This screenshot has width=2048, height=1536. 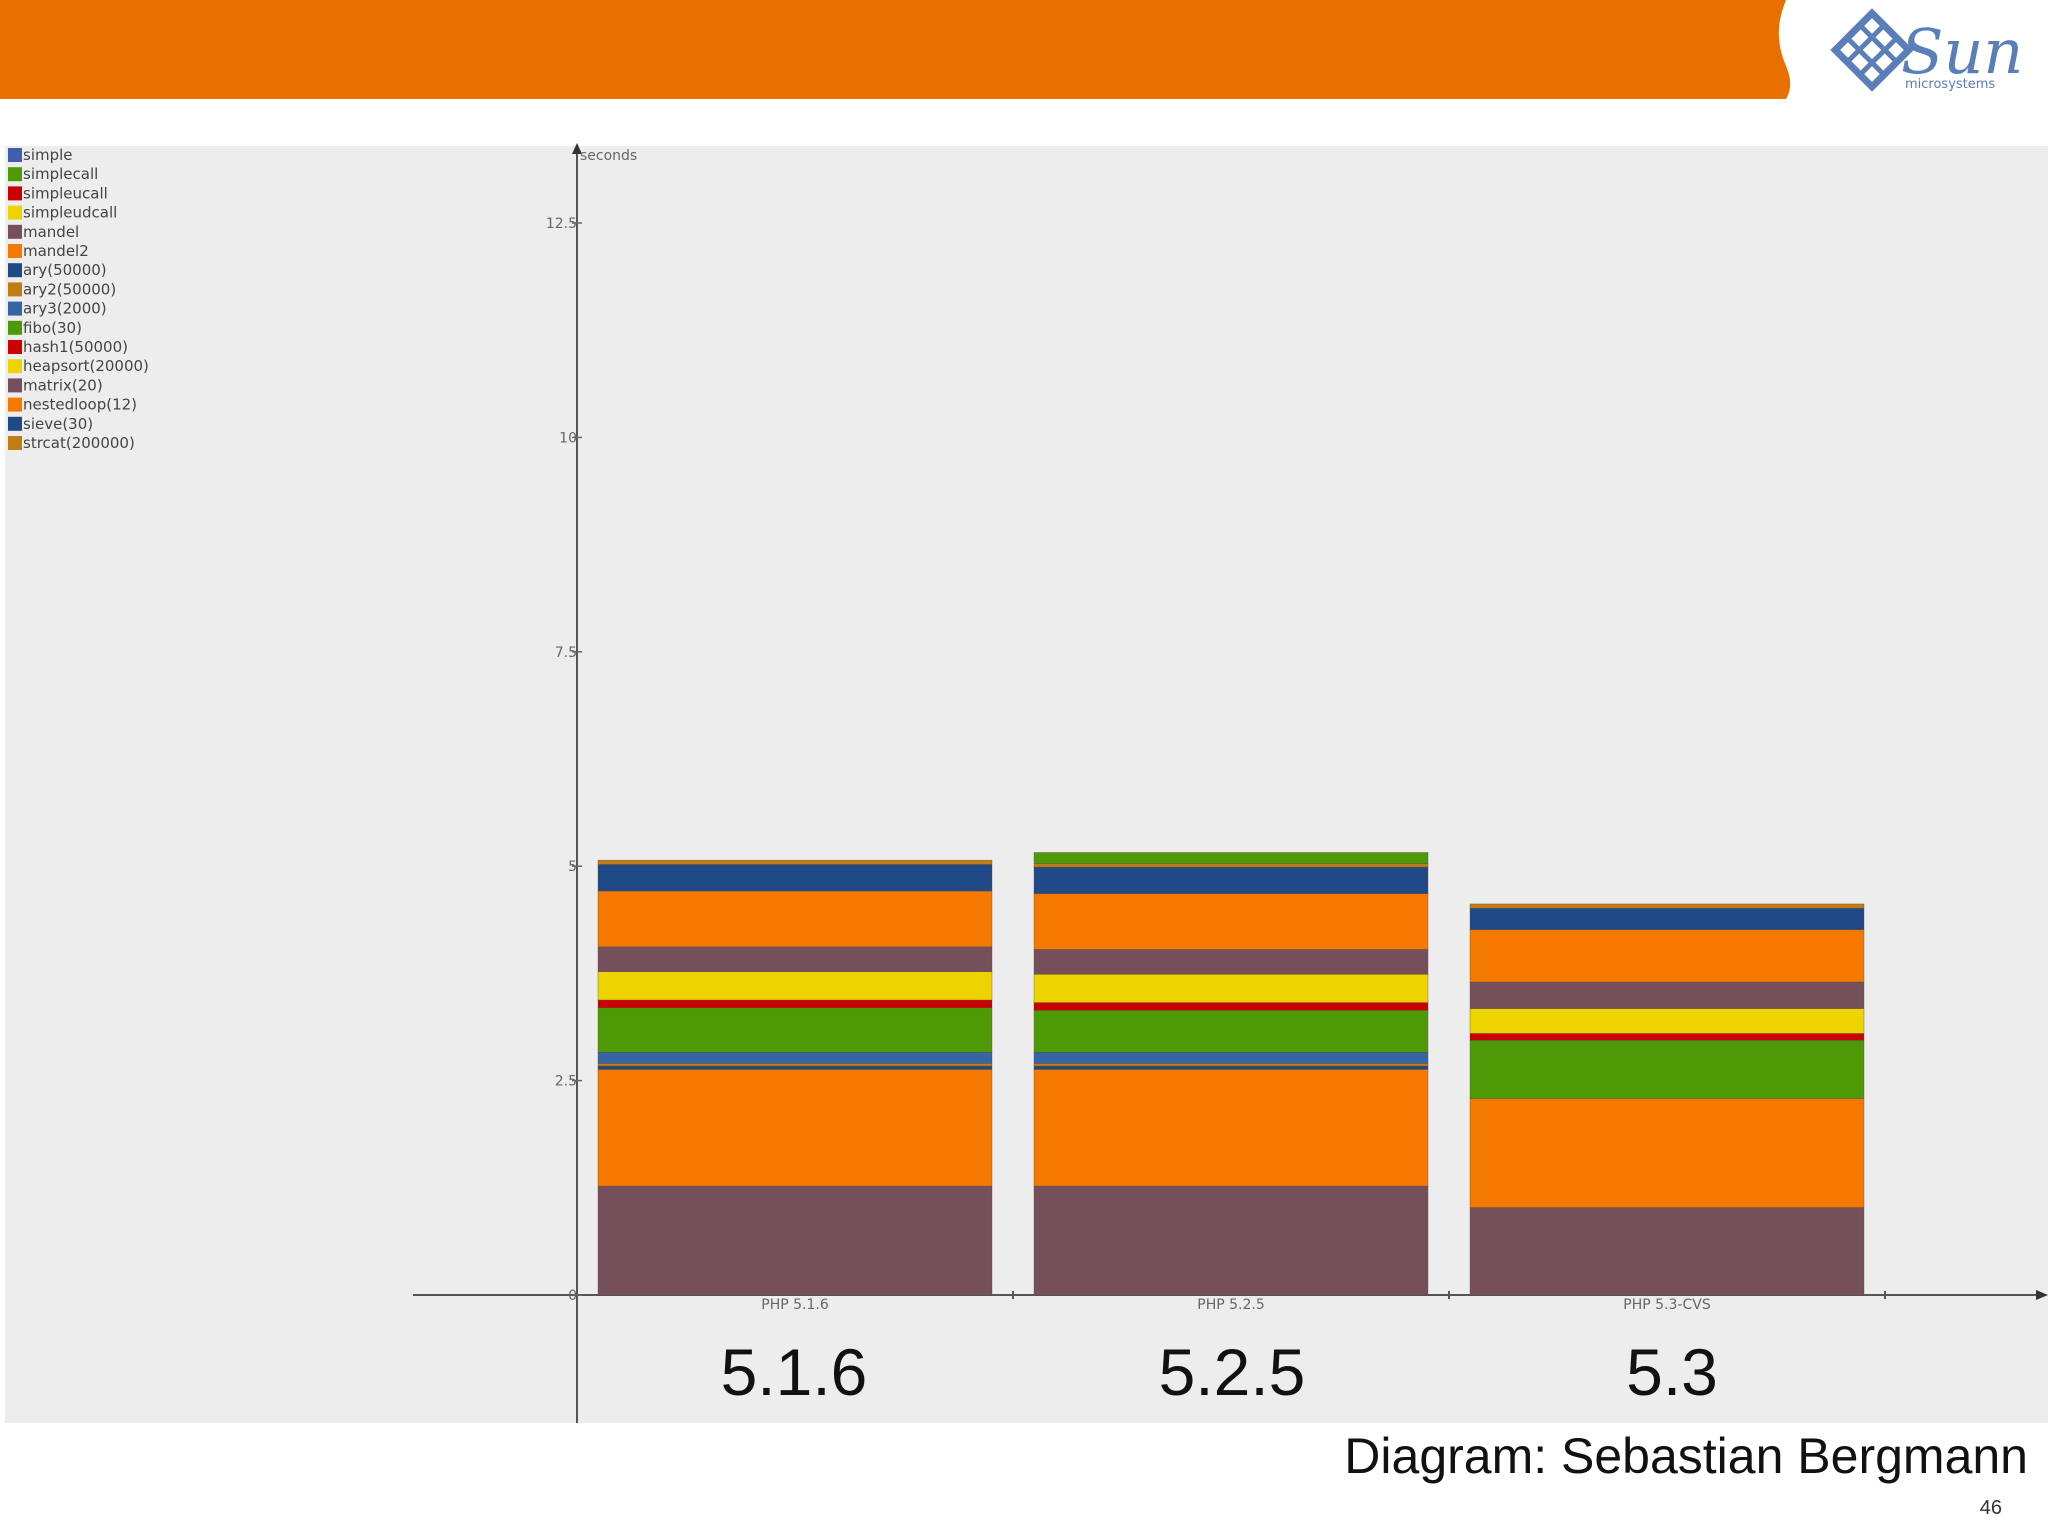 I want to click on diagram-credit: Diagram: Sebastian Bergmann, so click(x=1686, y=1456).